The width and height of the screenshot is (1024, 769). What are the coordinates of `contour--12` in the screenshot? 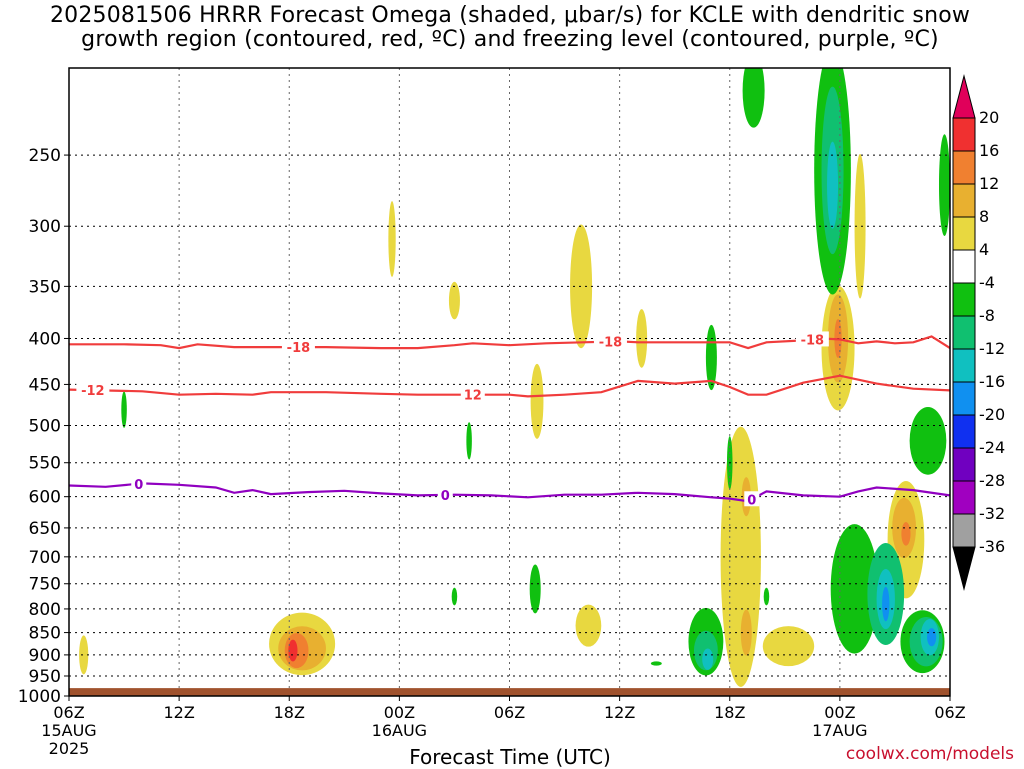 It's located at (509, 386).